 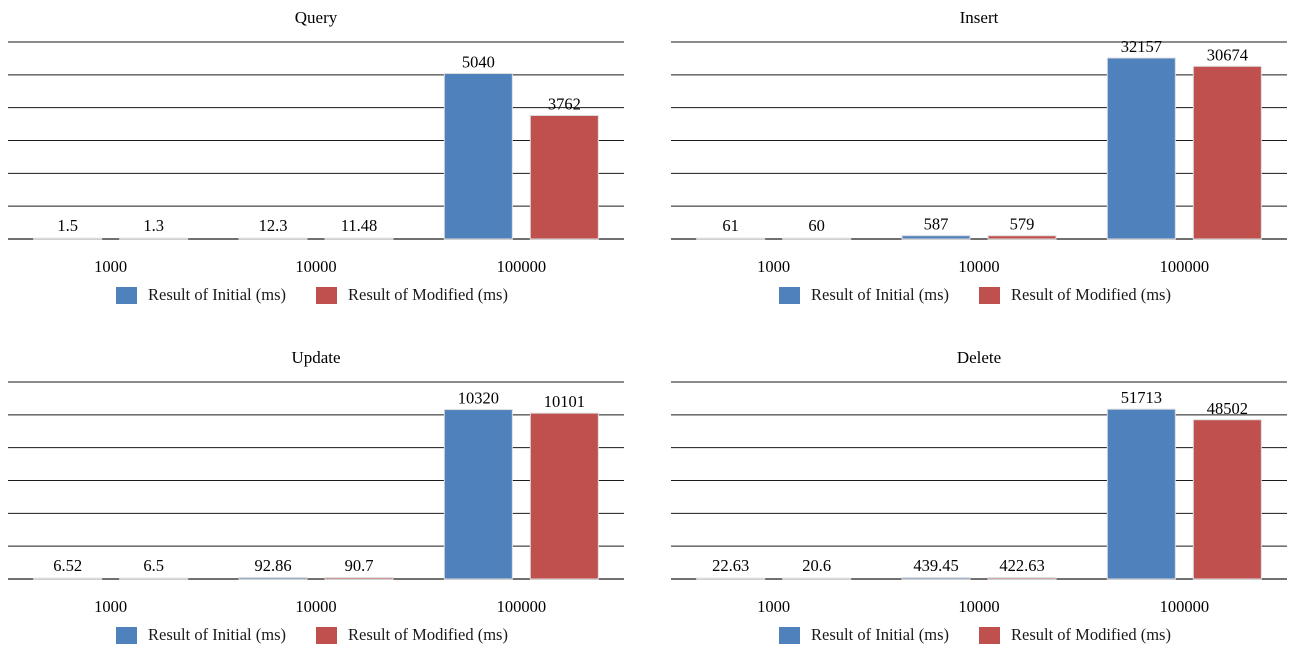 What do you see at coordinates (1022, 224) in the screenshot?
I see `data-label: 579` at bounding box center [1022, 224].